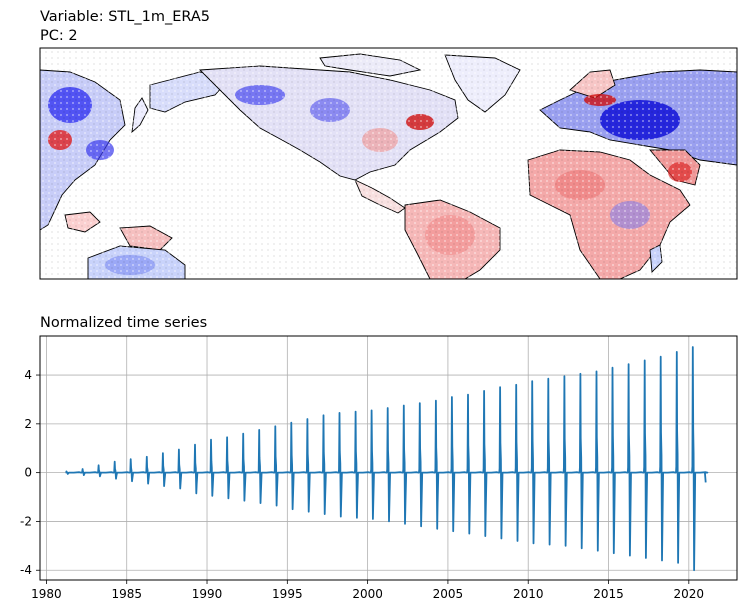  What do you see at coordinates (125, 17) in the screenshot?
I see `map-variable-title: Variable: STL_1m_ERA5` at bounding box center [125, 17].